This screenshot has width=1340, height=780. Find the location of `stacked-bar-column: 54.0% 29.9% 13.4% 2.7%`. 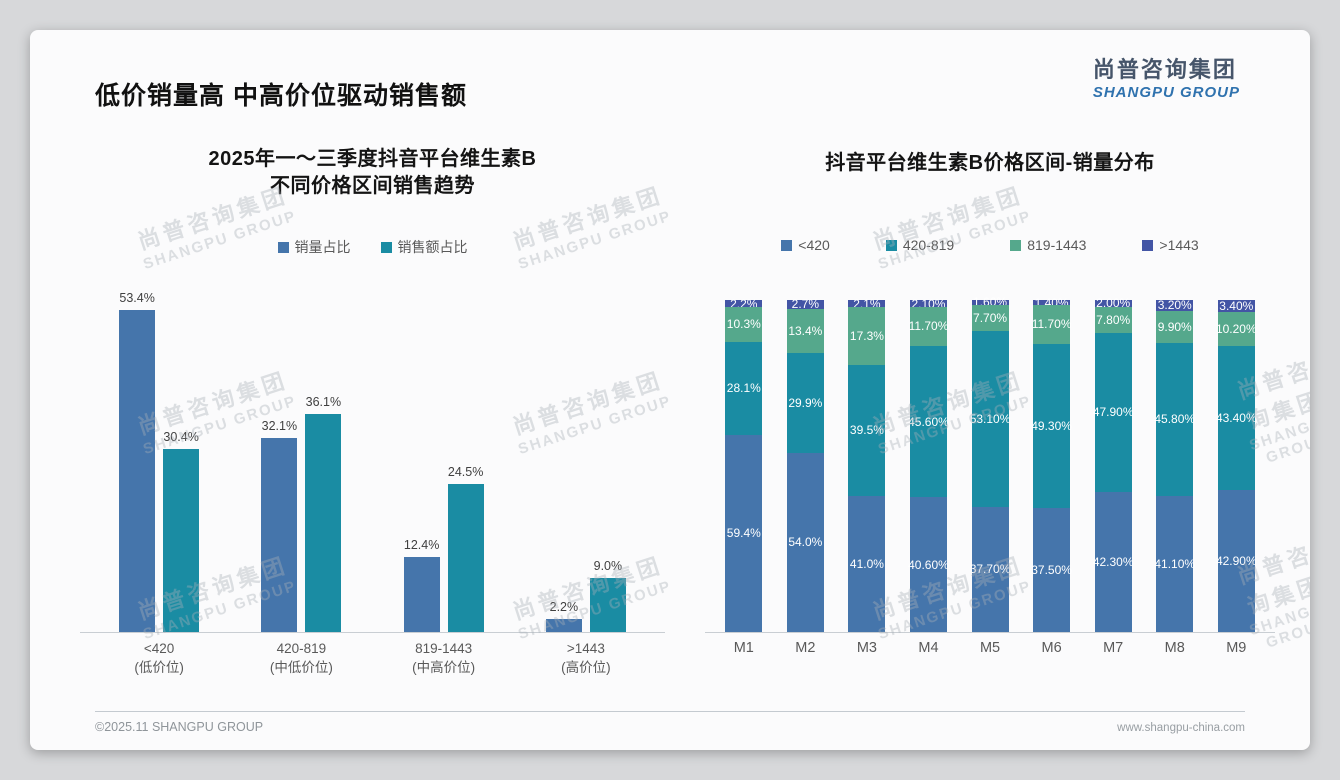

stacked-bar-column: 54.0% 29.9% 13.4% 2.7% is located at coordinates (806, 463).